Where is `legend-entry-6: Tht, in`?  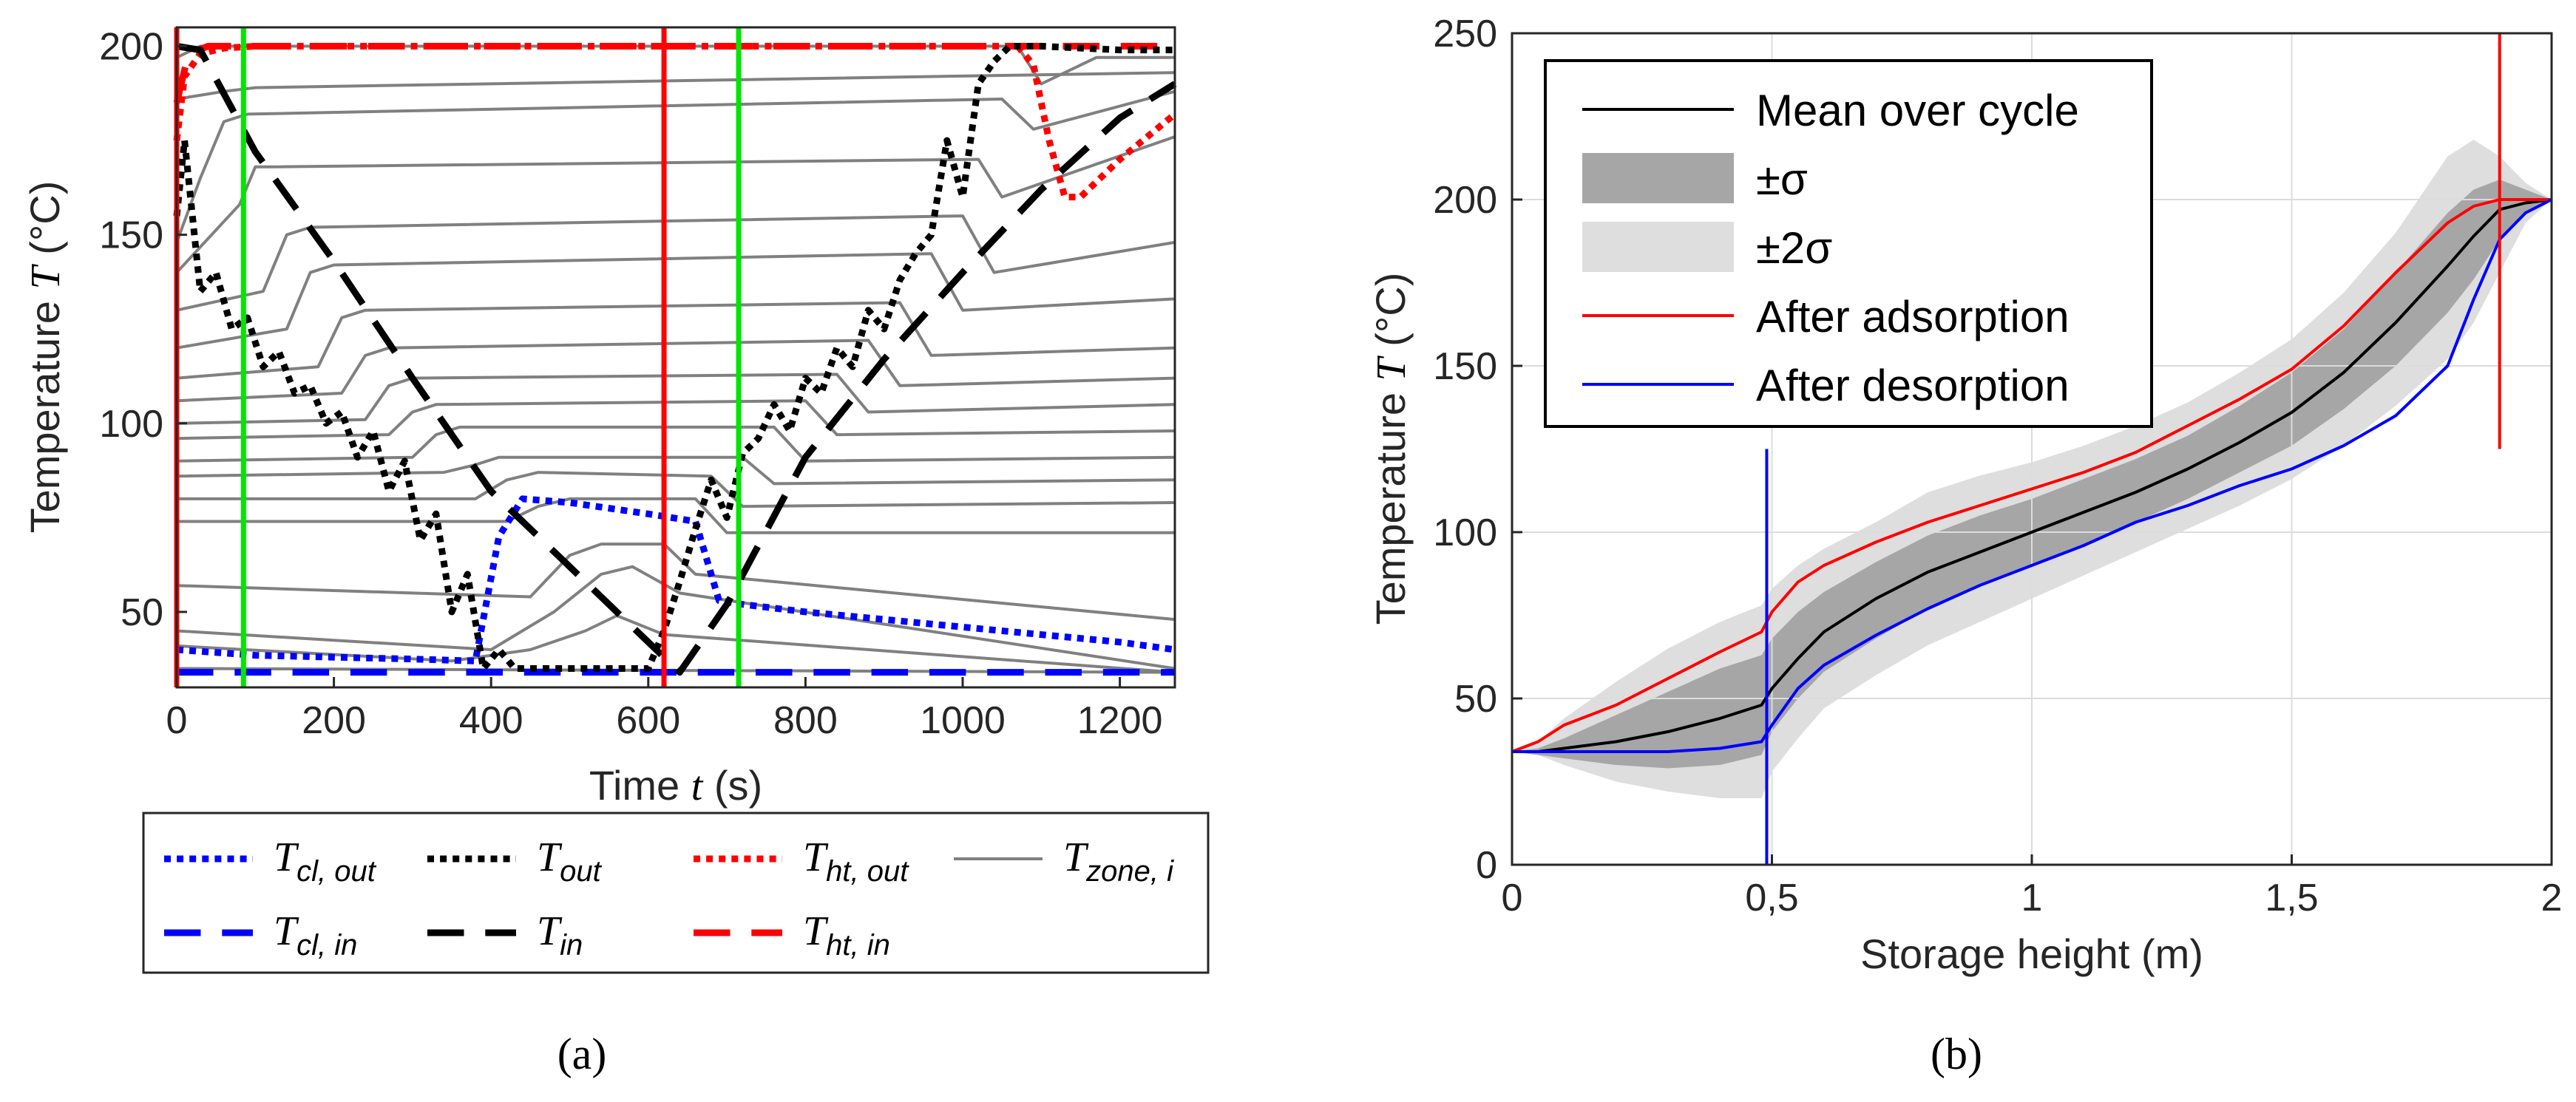 legend-entry-6: Tht, in is located at coordinates (846, 935).